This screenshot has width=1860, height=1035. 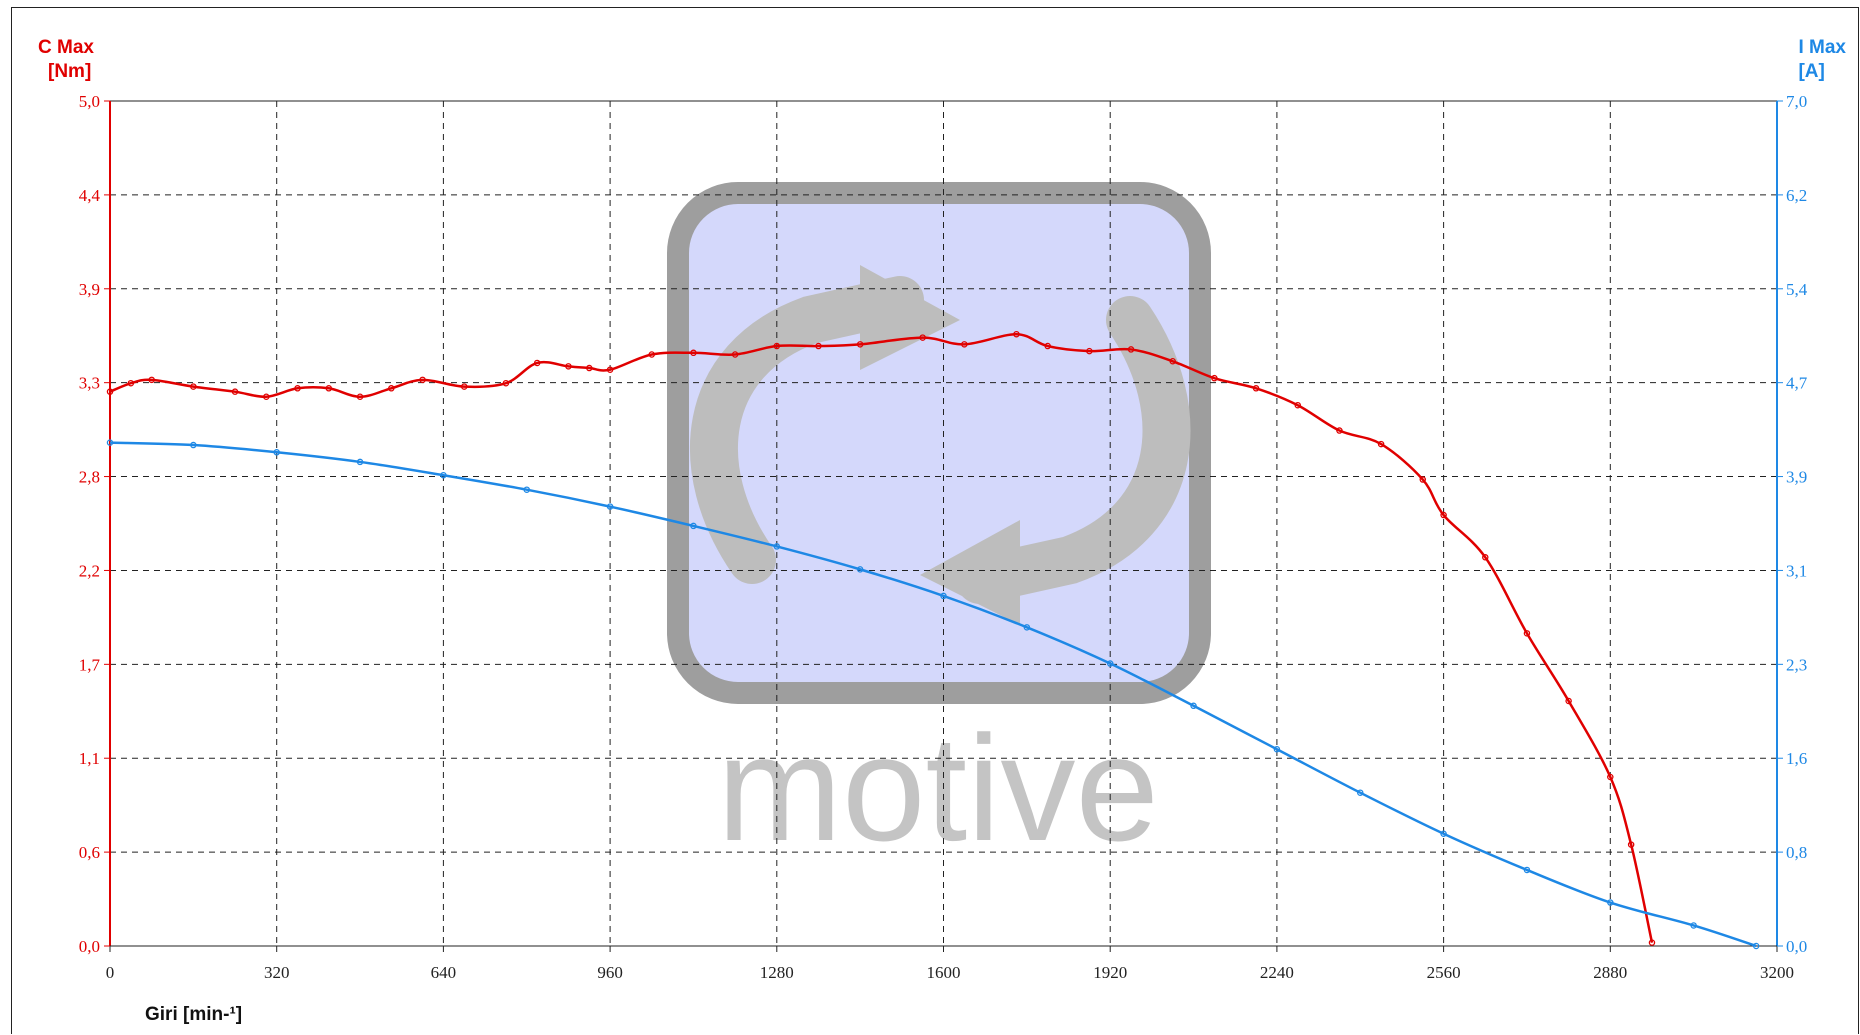 What do you see at coordinates (1796, 758) in the screenshot?
I see `y-right-tick-label: 1,6` at bounding box center [1796, 758].